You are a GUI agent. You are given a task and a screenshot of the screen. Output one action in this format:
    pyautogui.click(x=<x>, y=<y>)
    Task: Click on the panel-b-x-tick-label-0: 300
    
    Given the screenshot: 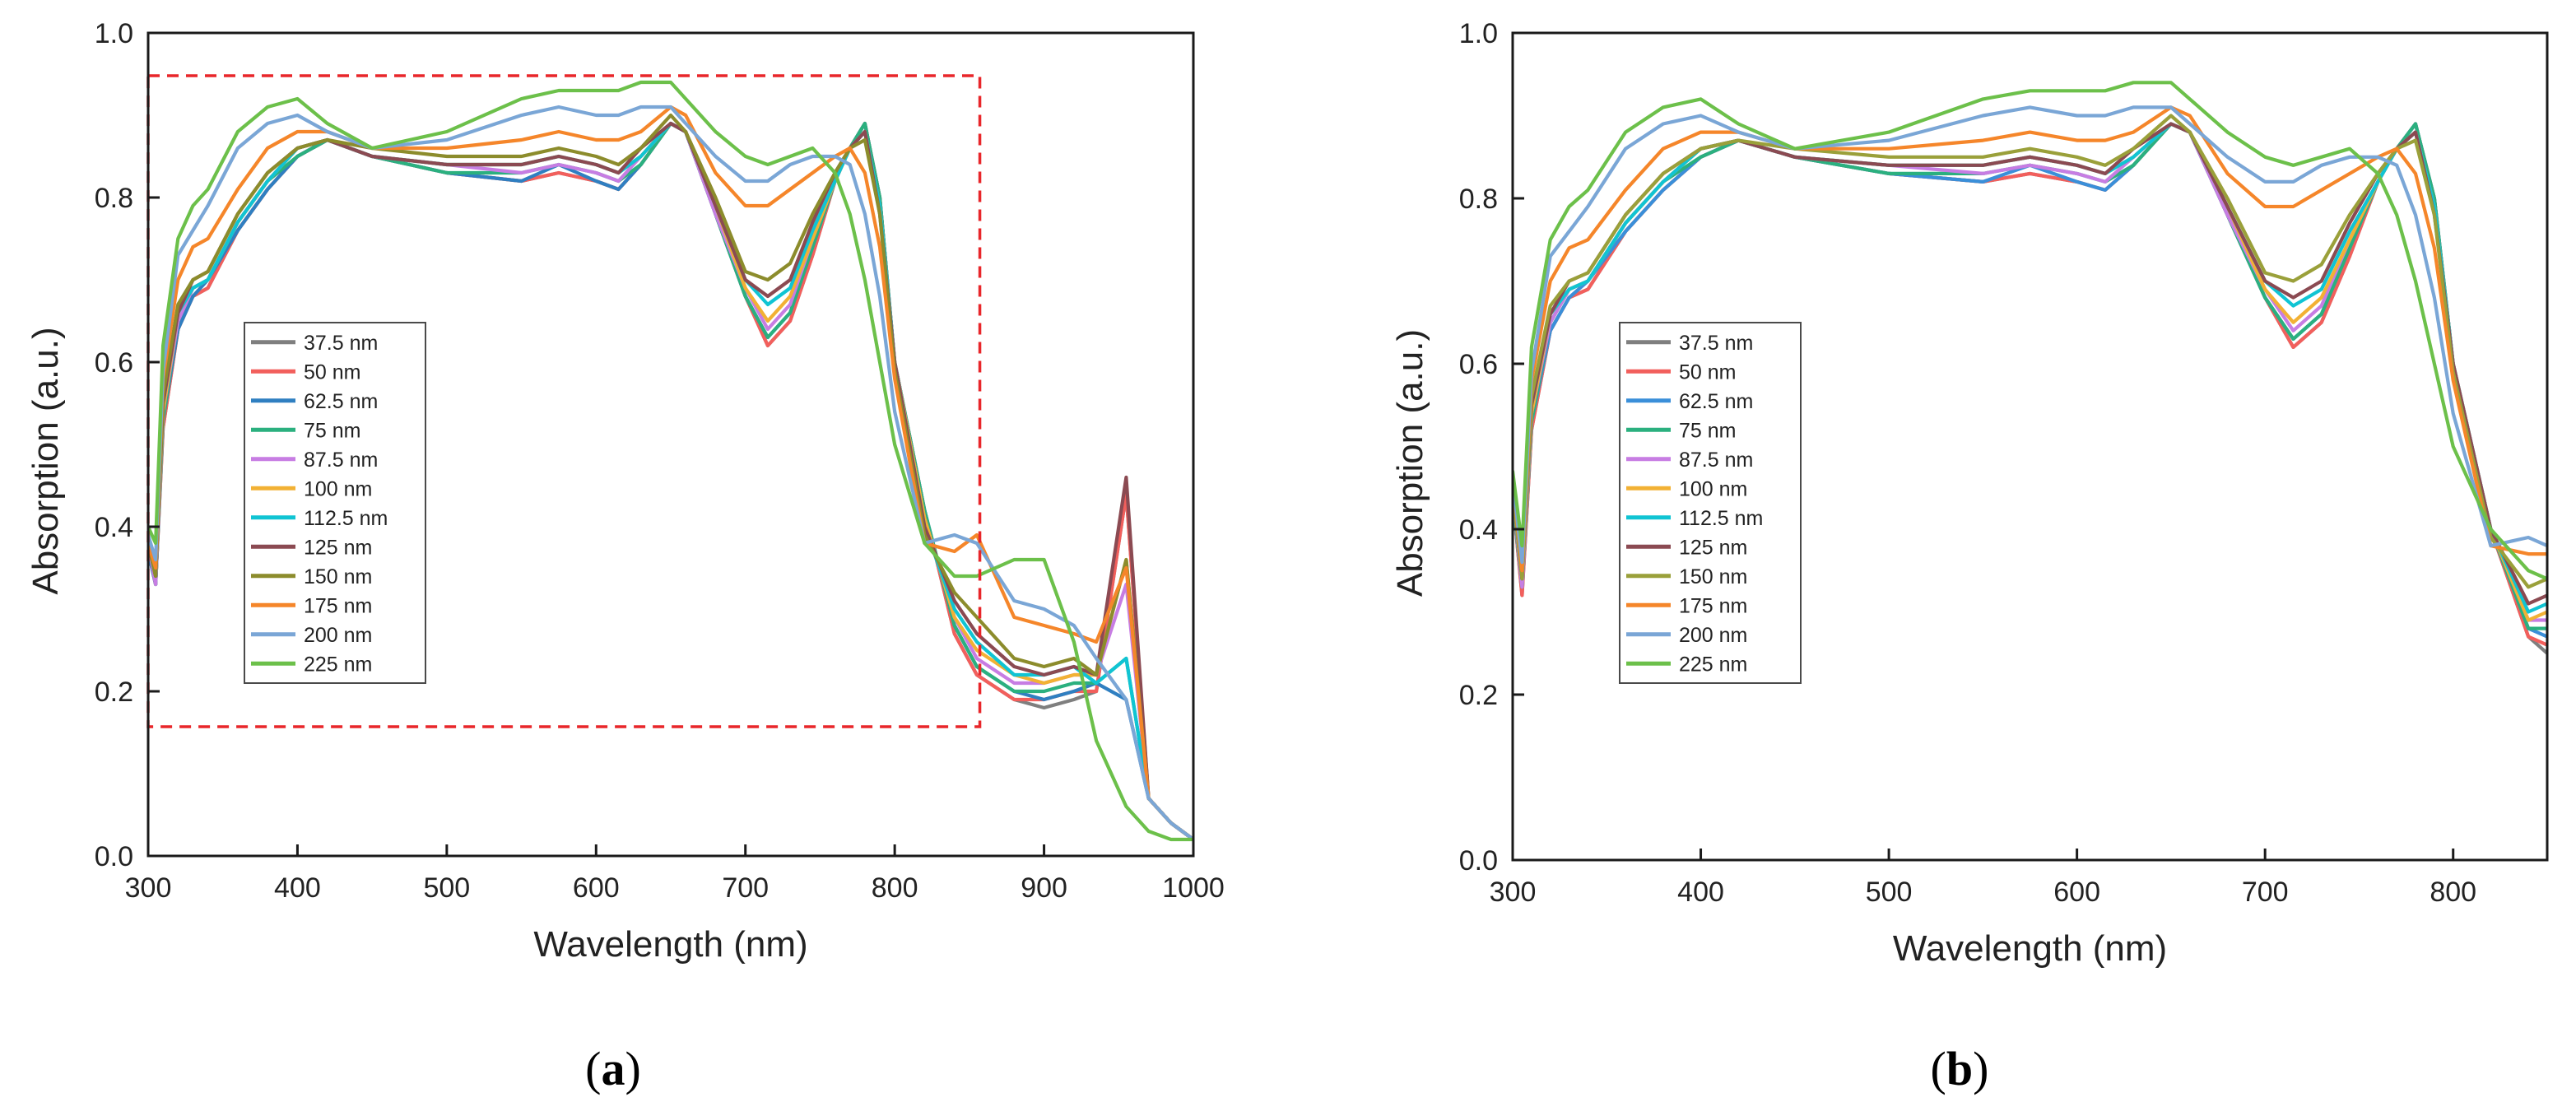 What is the action you would take?
    pyautogui.click(x=1513, y=892)
    